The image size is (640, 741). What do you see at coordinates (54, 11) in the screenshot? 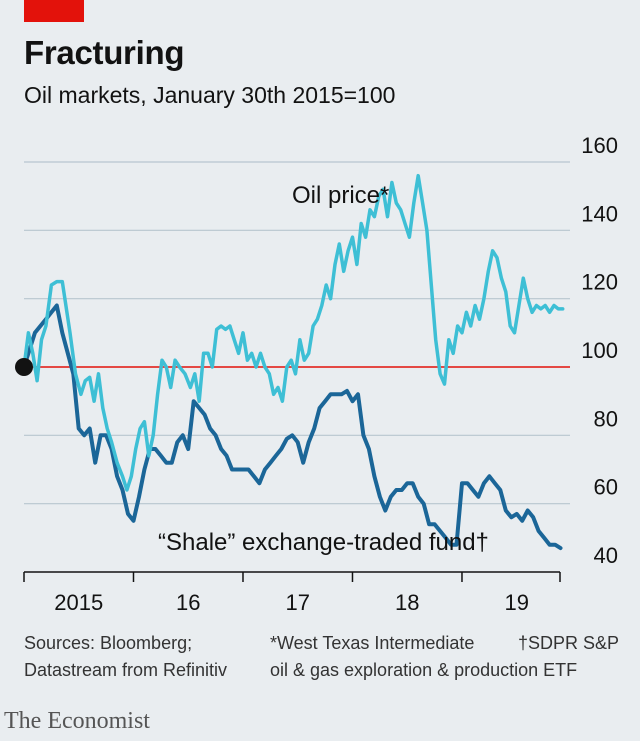
I see `brand-red-tag` at bounding box center [54, 11].